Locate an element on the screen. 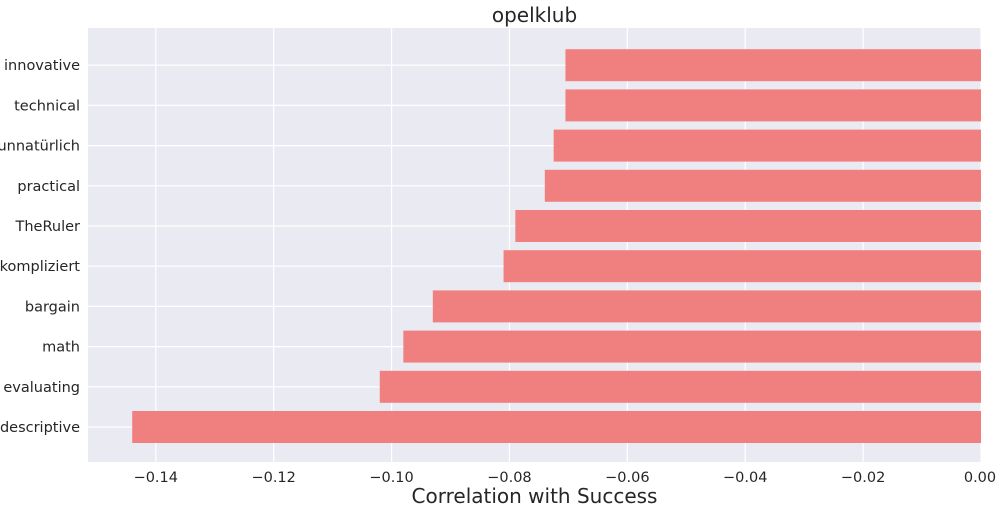  bar-unnatürlich is located at coordinates (767, 145).